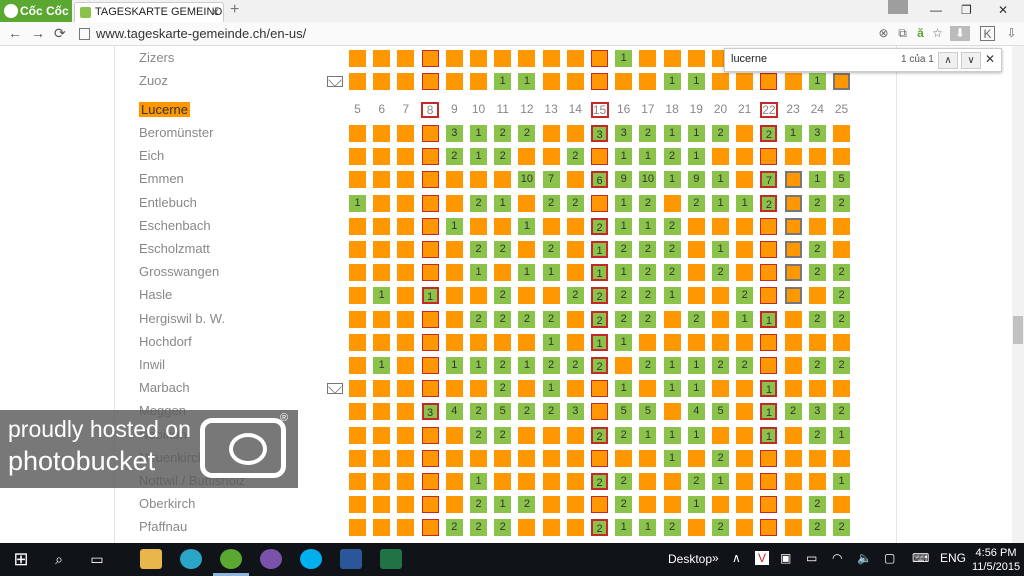 This screenshot has width=1024, height=576. Describe the element at coordinates (471, 34) in the screenshot. I see `url-field: www.tageskarte-gemeinde.ch/en-us/` at that location.